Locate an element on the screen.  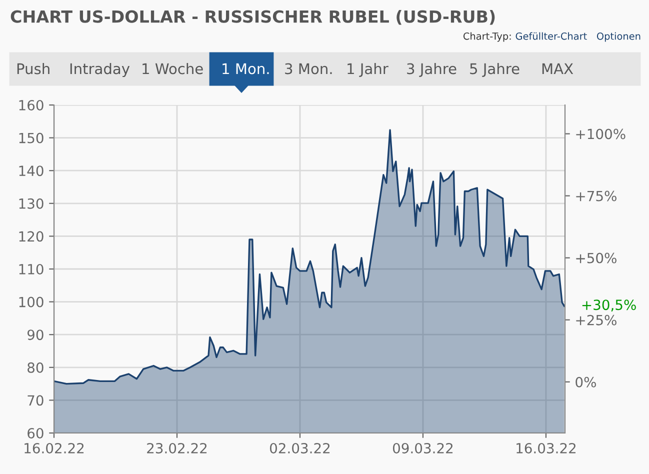
text: 3 Jahre is located at coordinates (431, 69).